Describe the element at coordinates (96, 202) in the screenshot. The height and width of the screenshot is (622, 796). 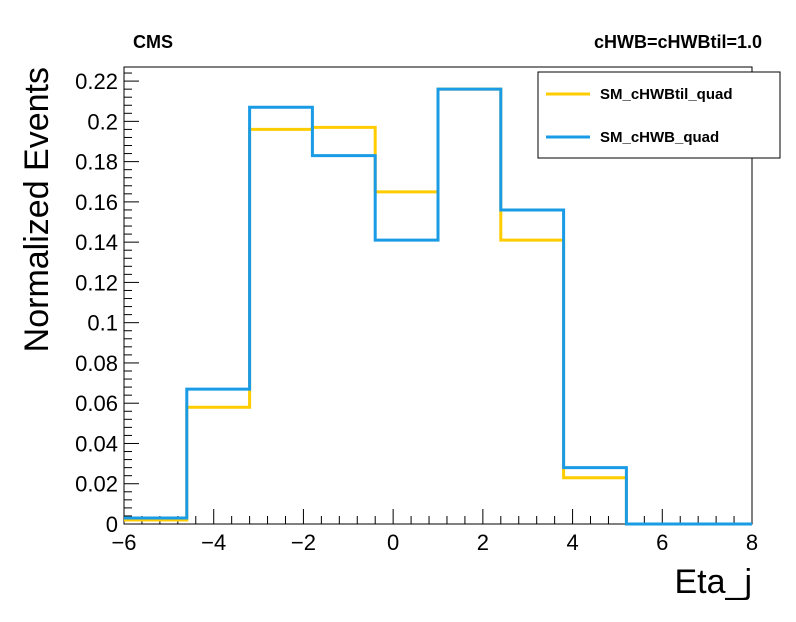
I see `y-tick-label: 0.16` at that location.